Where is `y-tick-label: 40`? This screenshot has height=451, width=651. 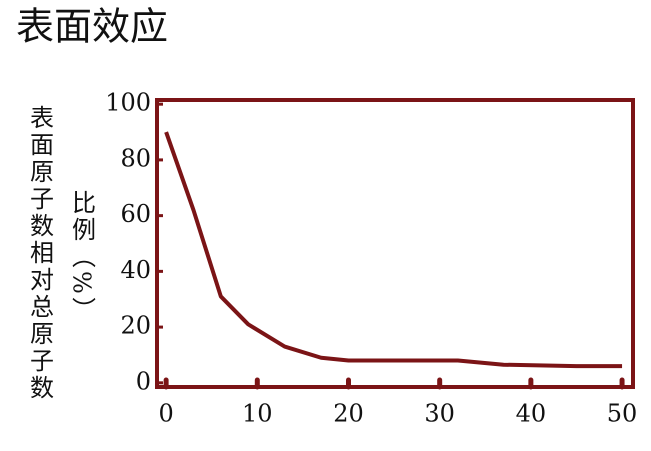
y-tick-label: 40 is located at coordinates (135, 270).